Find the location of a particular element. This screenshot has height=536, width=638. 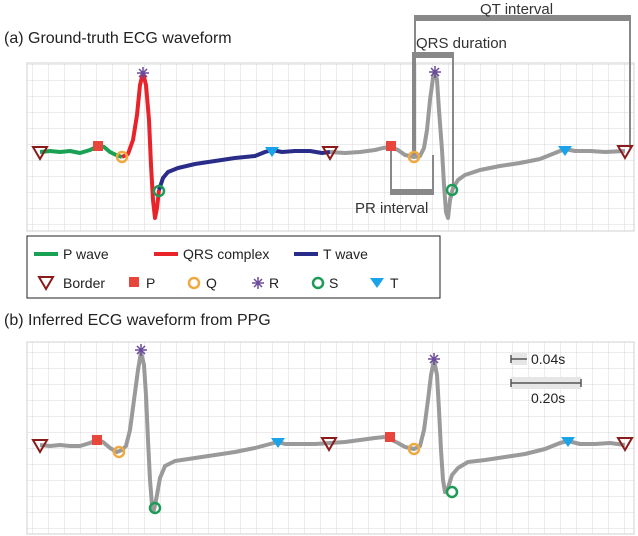

legend-qrs-complex-label: QRS complex is located at coordinates (226, 254).